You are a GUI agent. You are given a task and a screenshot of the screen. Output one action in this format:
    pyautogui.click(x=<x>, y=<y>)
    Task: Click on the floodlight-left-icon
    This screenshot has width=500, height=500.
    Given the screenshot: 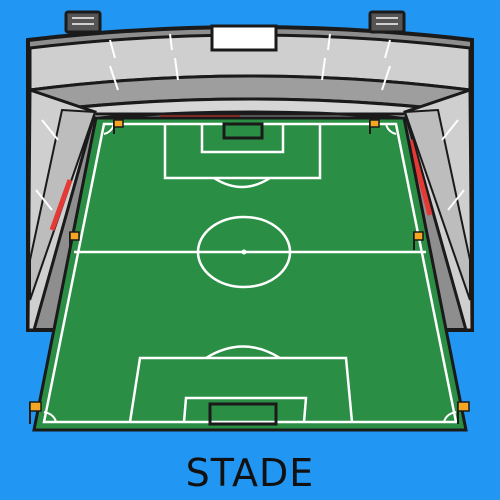 What is the action you would take?
    pyautogui.click(x=83, y=22)
    